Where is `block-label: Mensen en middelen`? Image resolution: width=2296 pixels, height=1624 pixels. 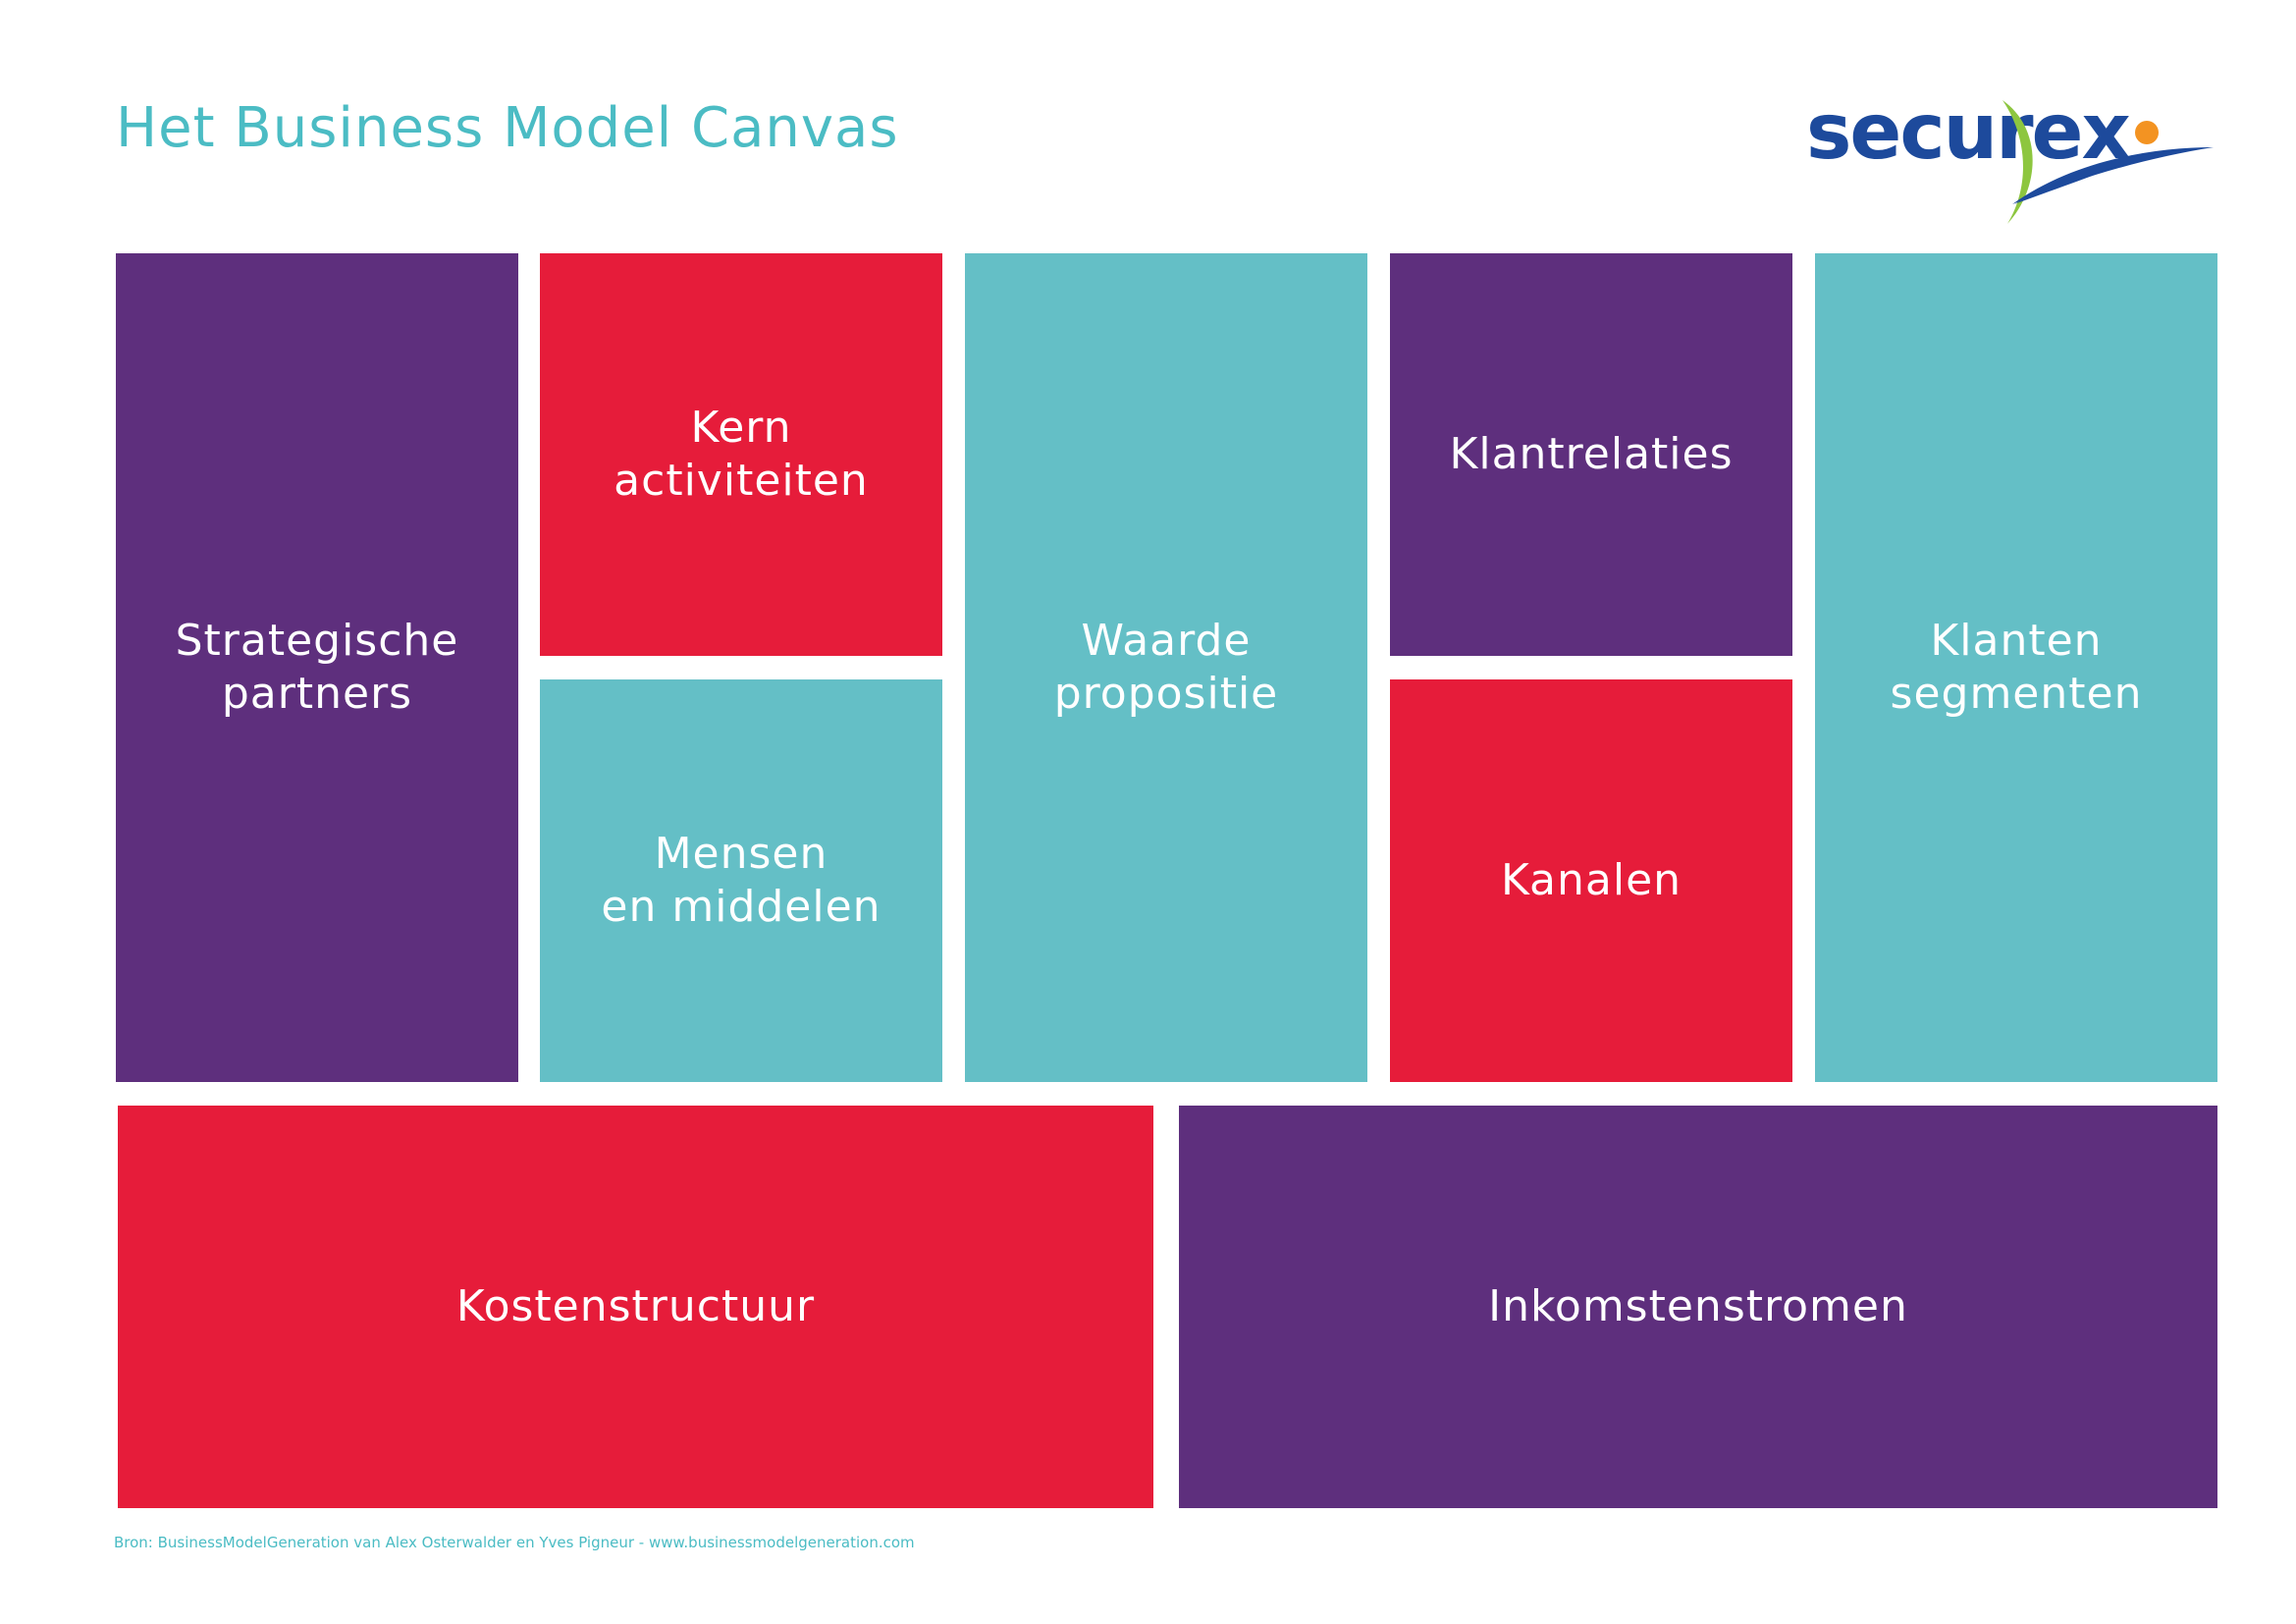 block-label: Mensen en middelen is located at coordinates (741, 880).